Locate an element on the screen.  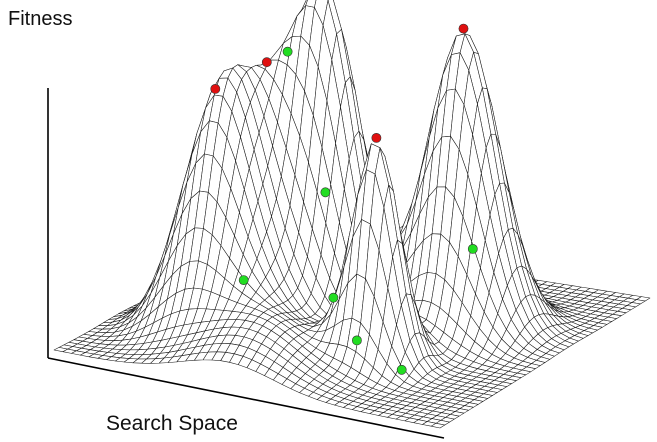
y-axis-label: Fitness is located at coordinates (40, 19).